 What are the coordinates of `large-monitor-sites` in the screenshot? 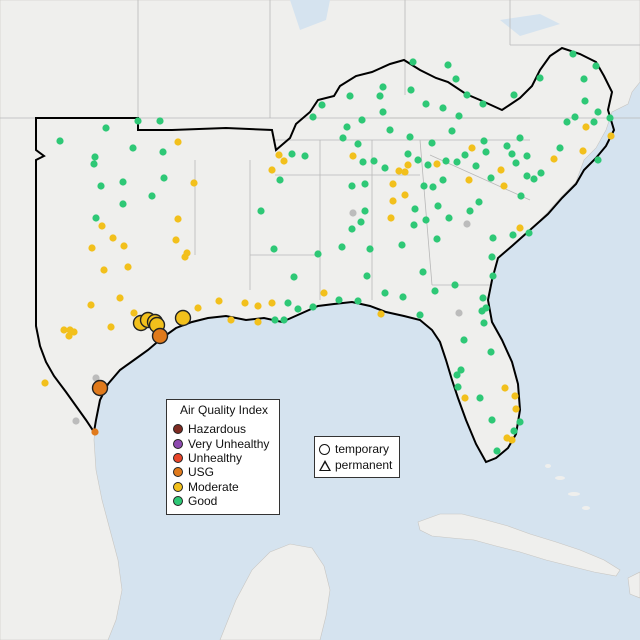 It's located at (141, 353).